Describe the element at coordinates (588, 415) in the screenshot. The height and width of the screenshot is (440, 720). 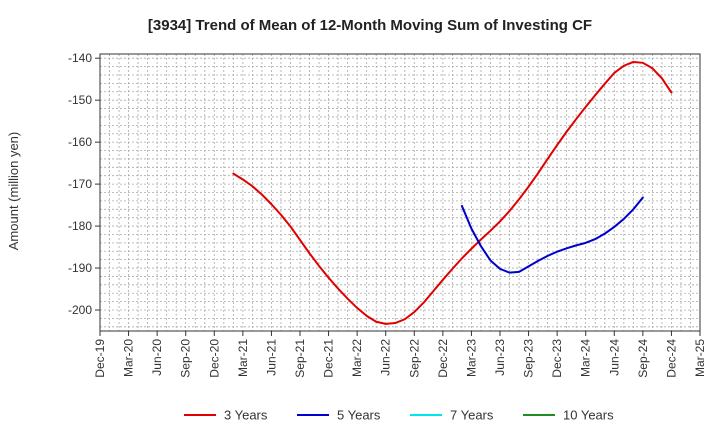
I see `legend-label: 10 Years` at that location.